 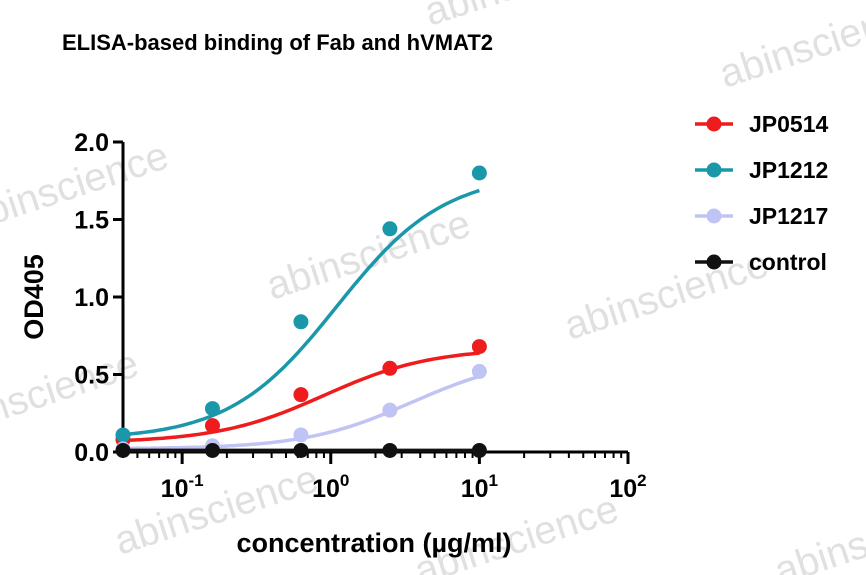 I want to click on series-JP1217, so click(x=301, y=410).